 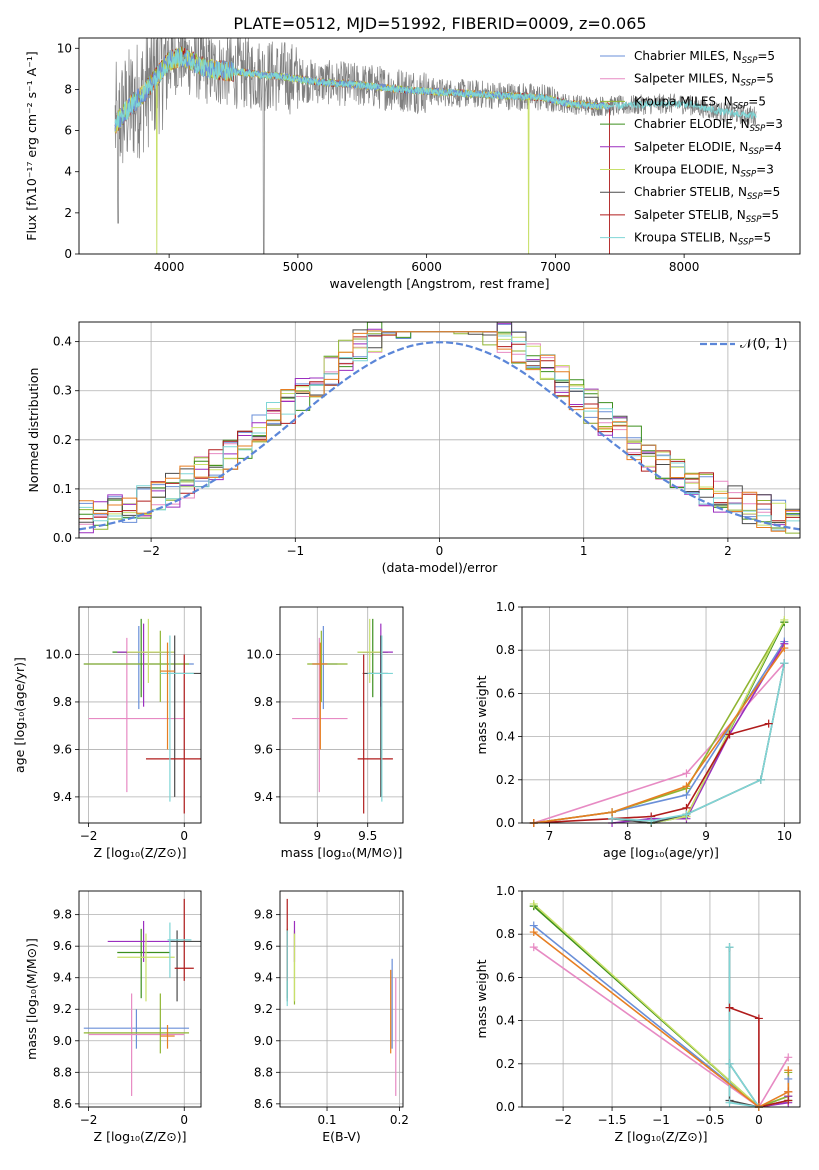 What do you see at coordinates (555, 267) in the screenshot?
I see `x-tick-label: 7000` at bounding box center [555, 267].